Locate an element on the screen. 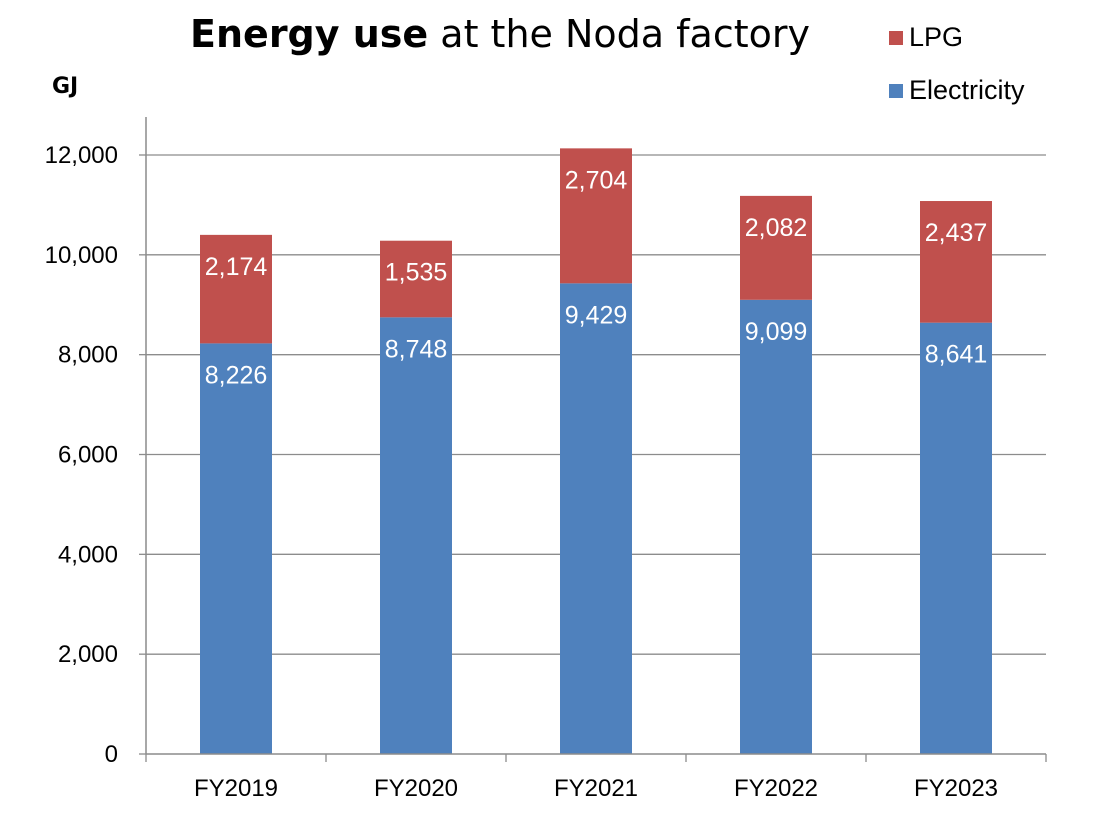 The width and height of the screenshot is (1100, 830). legend-swatch-electricity is located at coordinates (896, 90).